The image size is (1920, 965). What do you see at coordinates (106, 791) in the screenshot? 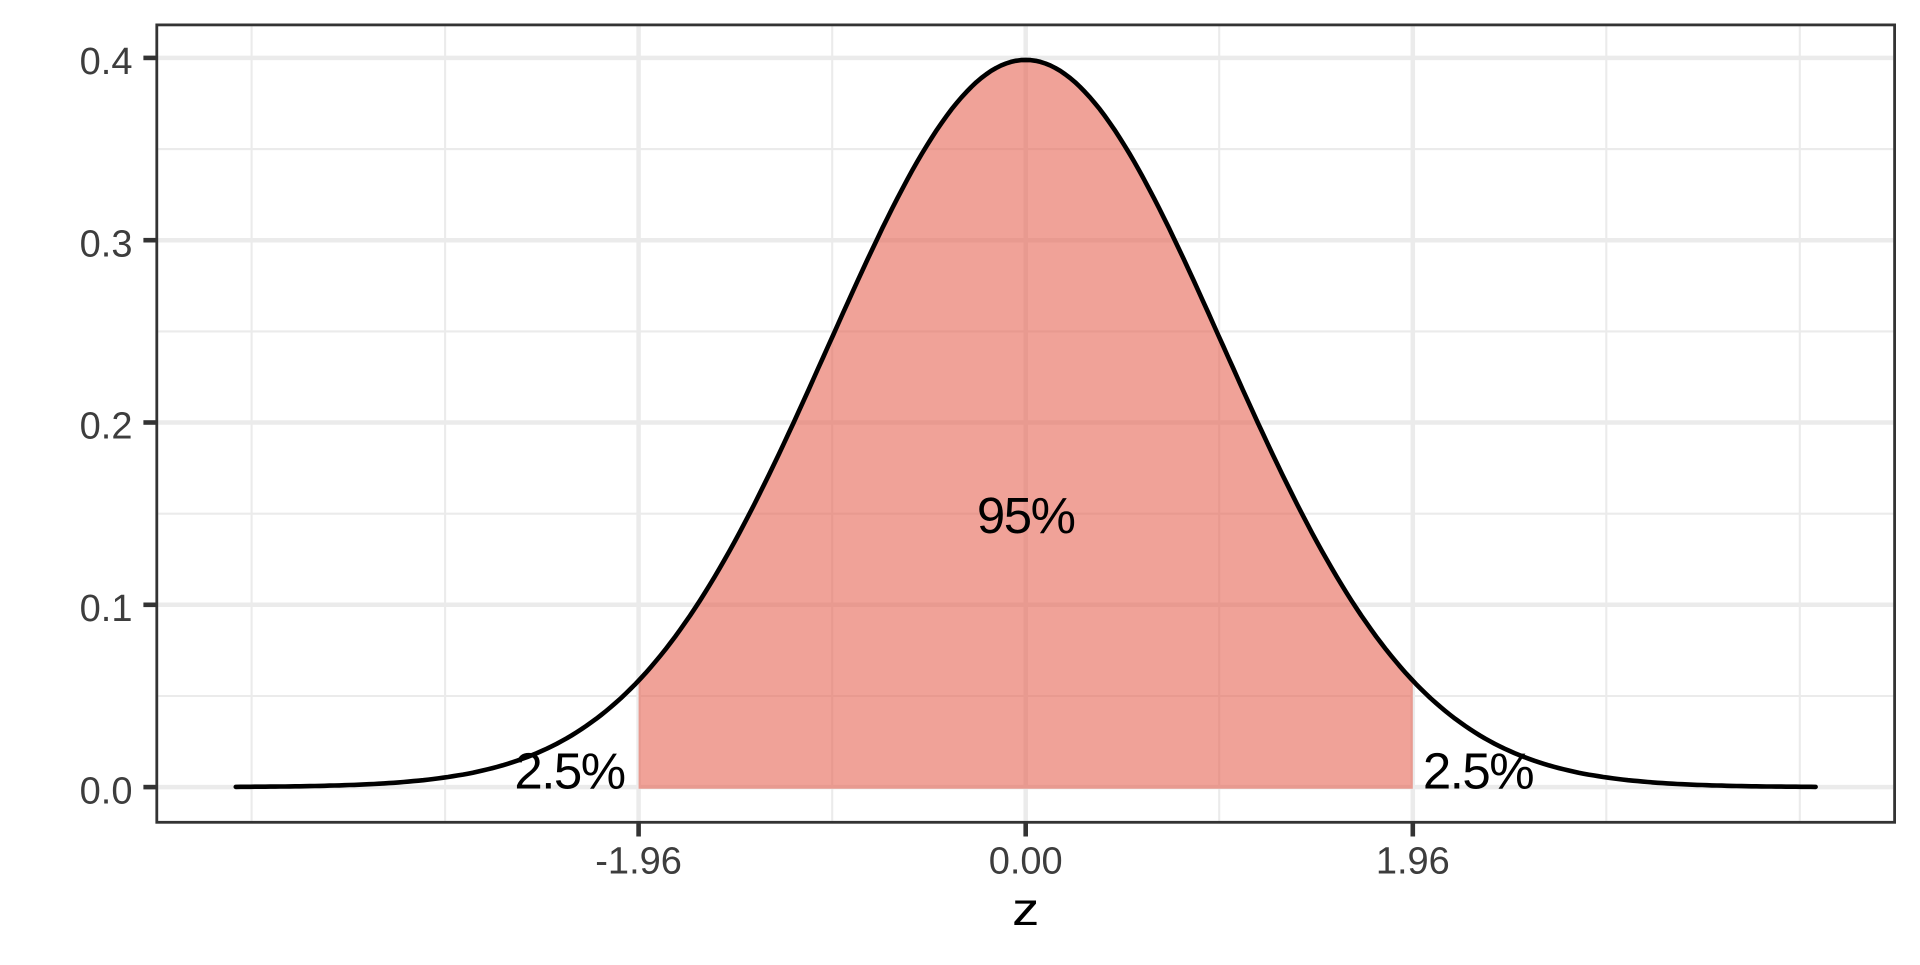
I see `svg-text: 0.0` at bounding box center [106, 791].